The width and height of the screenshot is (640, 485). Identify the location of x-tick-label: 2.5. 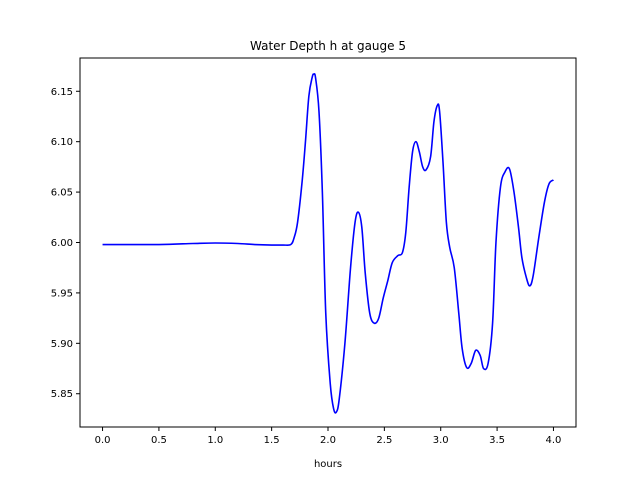
(384, 440).